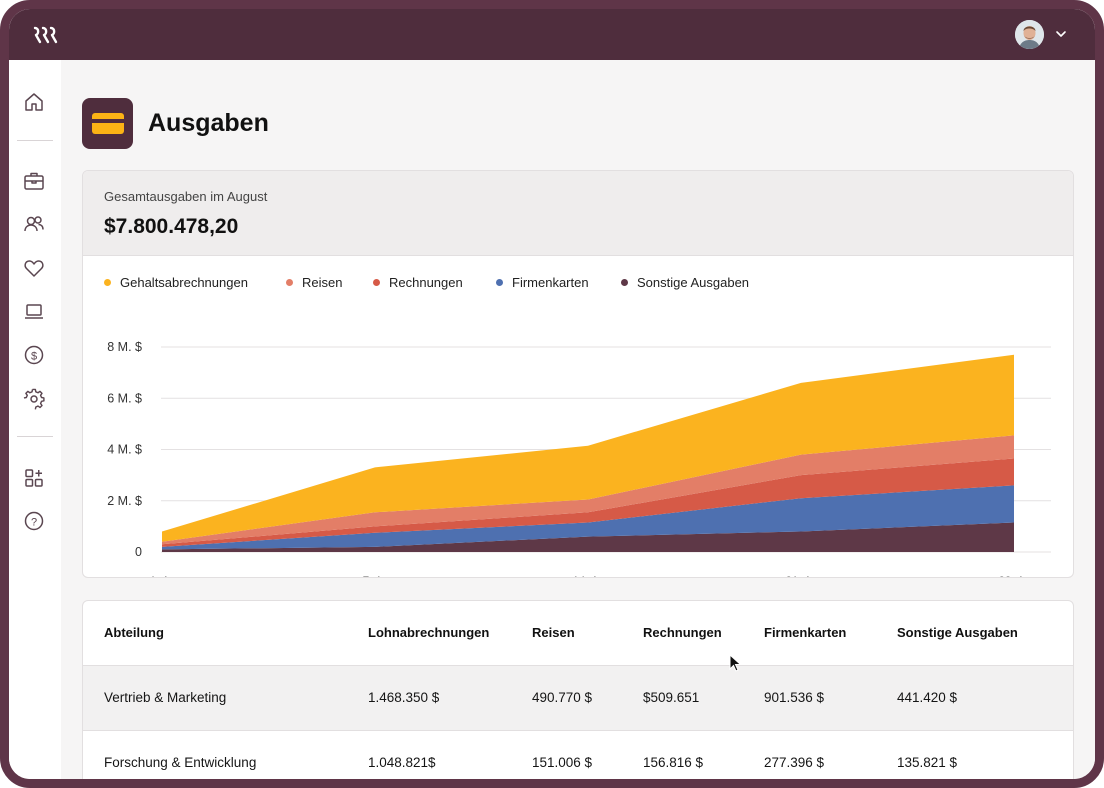  Describe the element at coordinates (404, 697) in the screenshot. I see `table-cell: 1.468.350 $` at that location.